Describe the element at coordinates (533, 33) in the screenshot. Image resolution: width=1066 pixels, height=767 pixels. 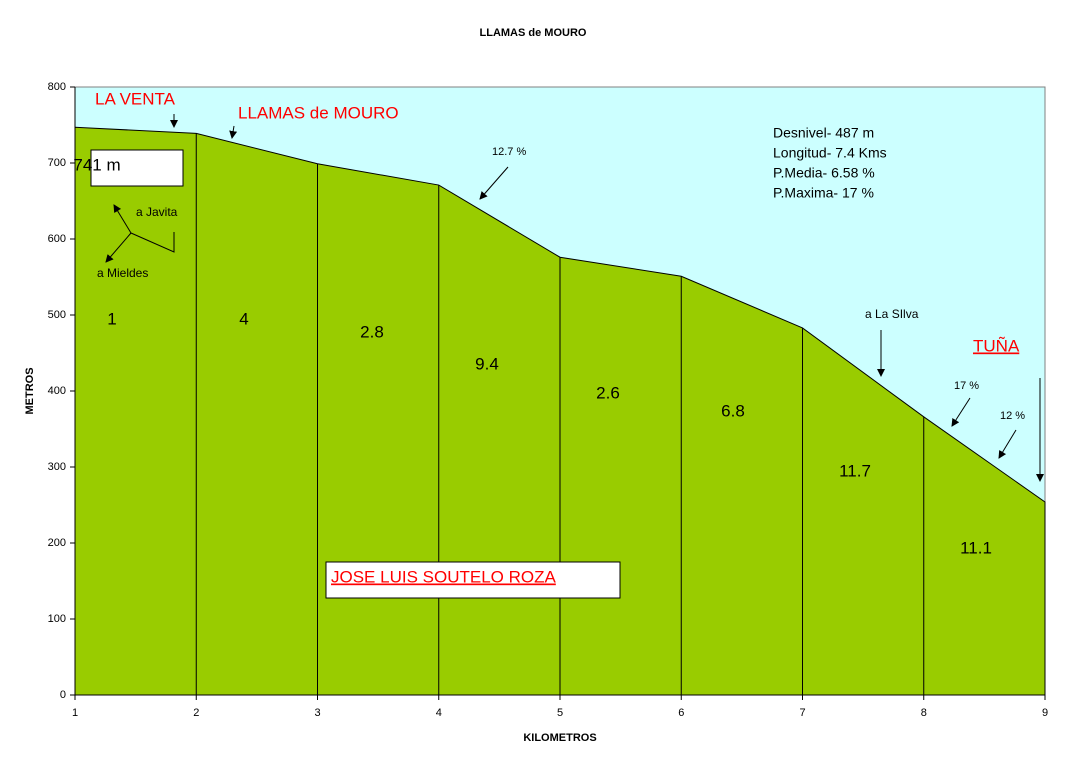
I see `chart-title: LLAMAS de MOURO` at that location.